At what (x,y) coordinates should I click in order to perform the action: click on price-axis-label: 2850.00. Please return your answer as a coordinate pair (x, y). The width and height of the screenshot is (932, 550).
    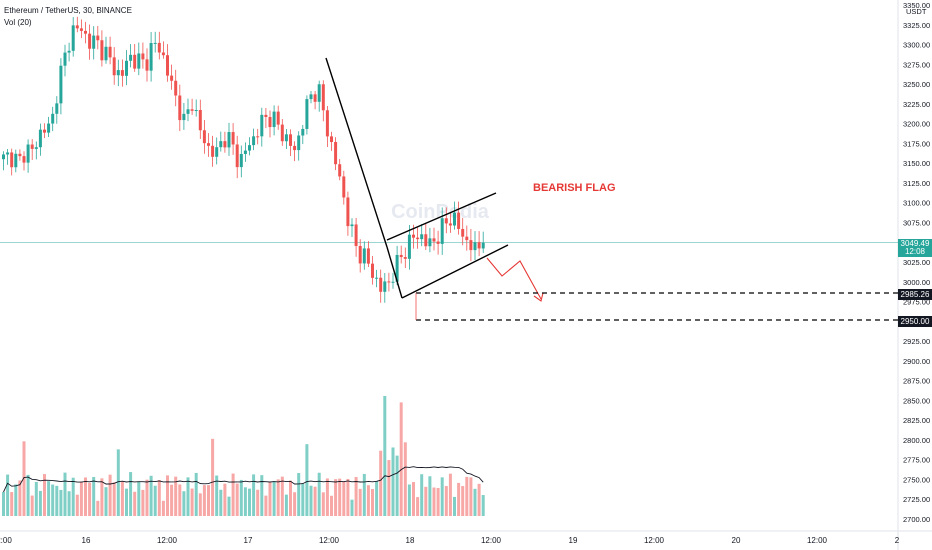
    Looking at the image, I should click on (916, 400).